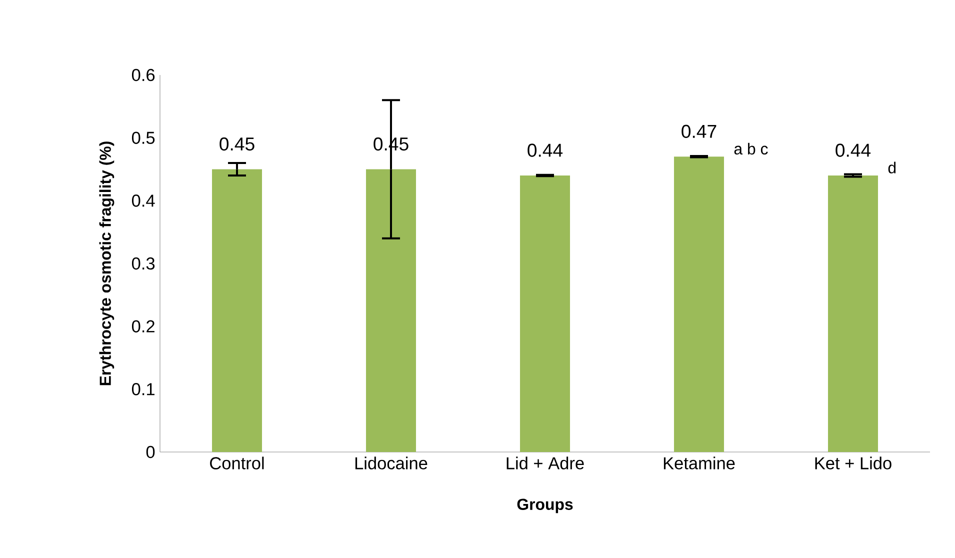 Image resolution: width=955 pixels, height=558 pixels. I want to click on annotation: a b c, so click(751, 148).